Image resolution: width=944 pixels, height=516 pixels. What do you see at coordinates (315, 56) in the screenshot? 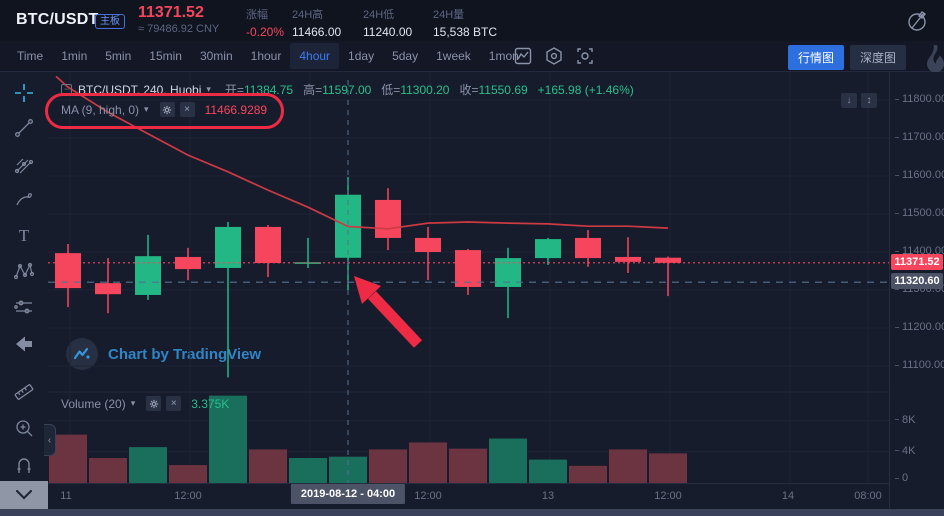
I see `interval-tab-4hour: 4hour` at bounding box center [315, 56].